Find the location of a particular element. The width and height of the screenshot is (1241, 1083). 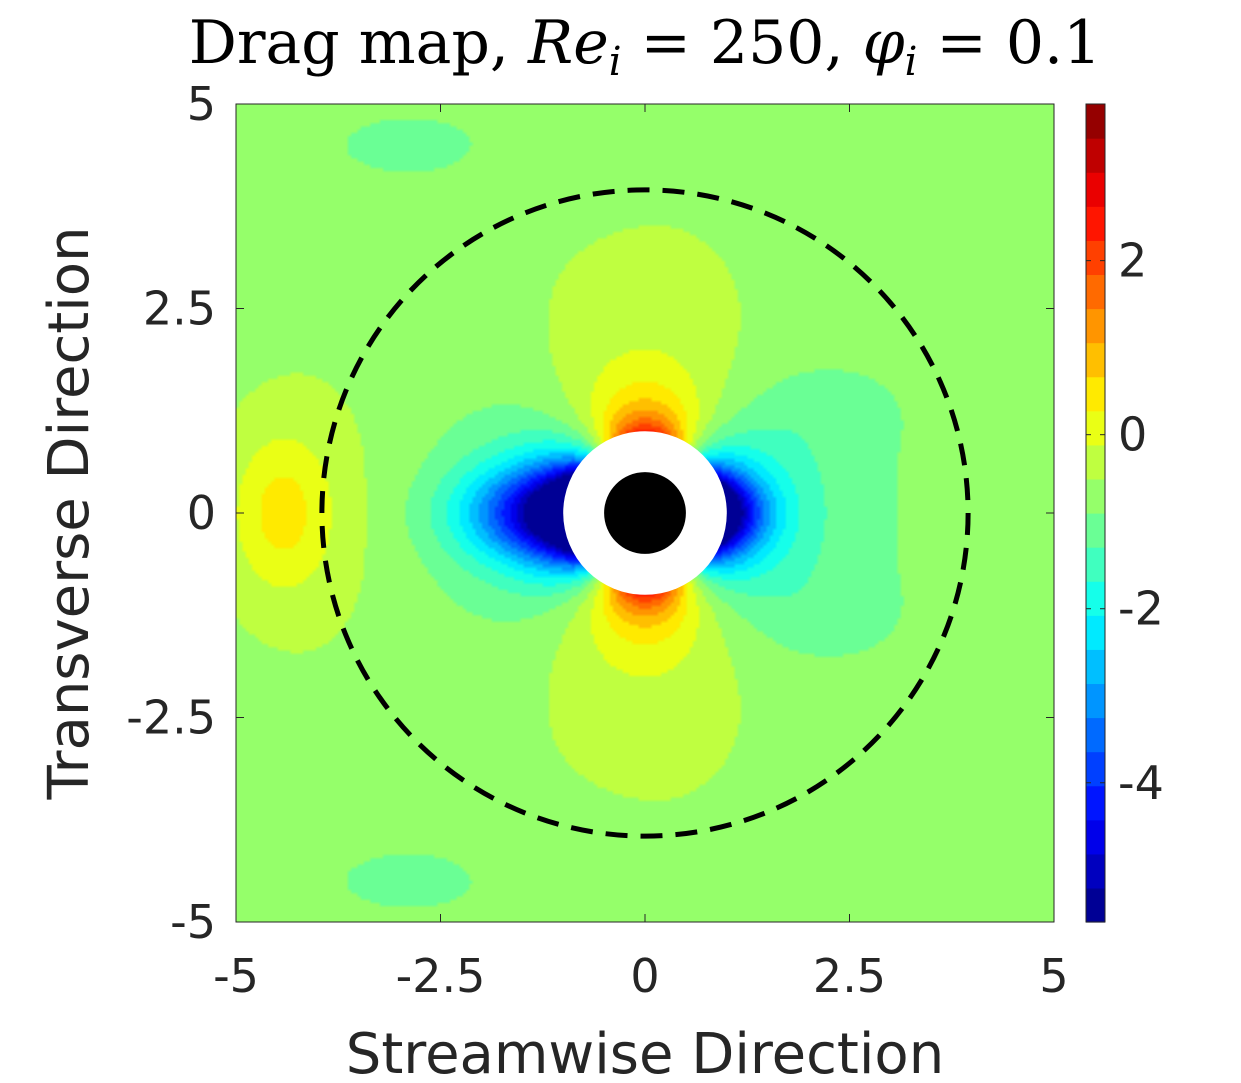

x-tick-label: 5 is located at coordinates (1053, 976).